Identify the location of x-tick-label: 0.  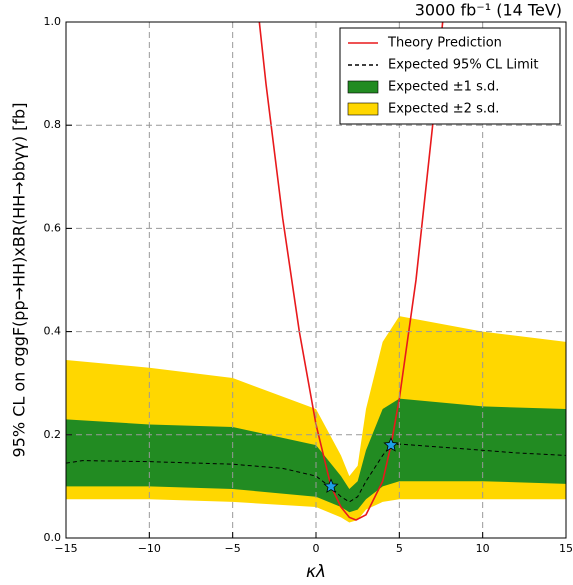
(316, 548).